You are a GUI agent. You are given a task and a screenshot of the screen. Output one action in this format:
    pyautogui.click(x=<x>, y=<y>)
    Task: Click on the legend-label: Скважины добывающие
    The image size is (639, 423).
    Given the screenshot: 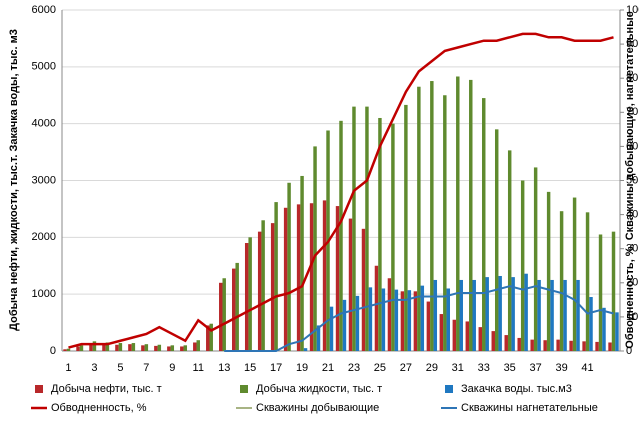 What is the action you would take?
    pyautogui.click(x=317, y=408)
    